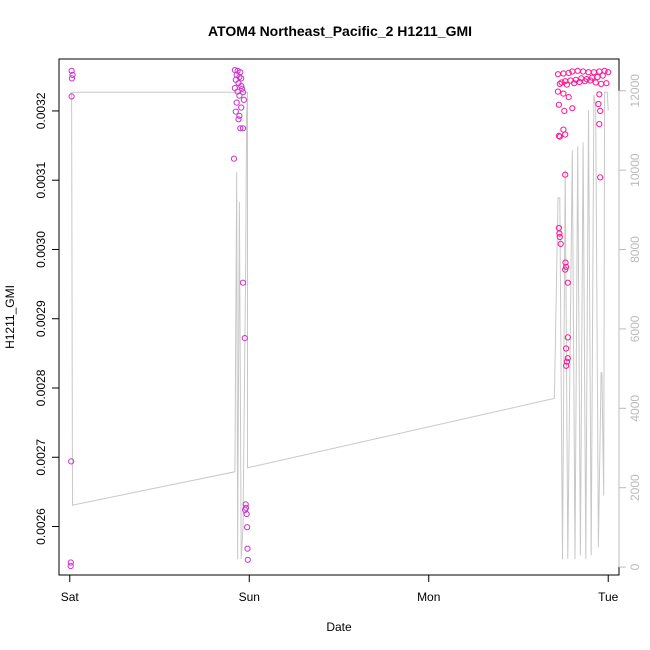 This screenshot has height=650, width=650. I want to click on y-axis-right: 0 2000 4000 6000 8000 10000 12000, so click(630, 322).